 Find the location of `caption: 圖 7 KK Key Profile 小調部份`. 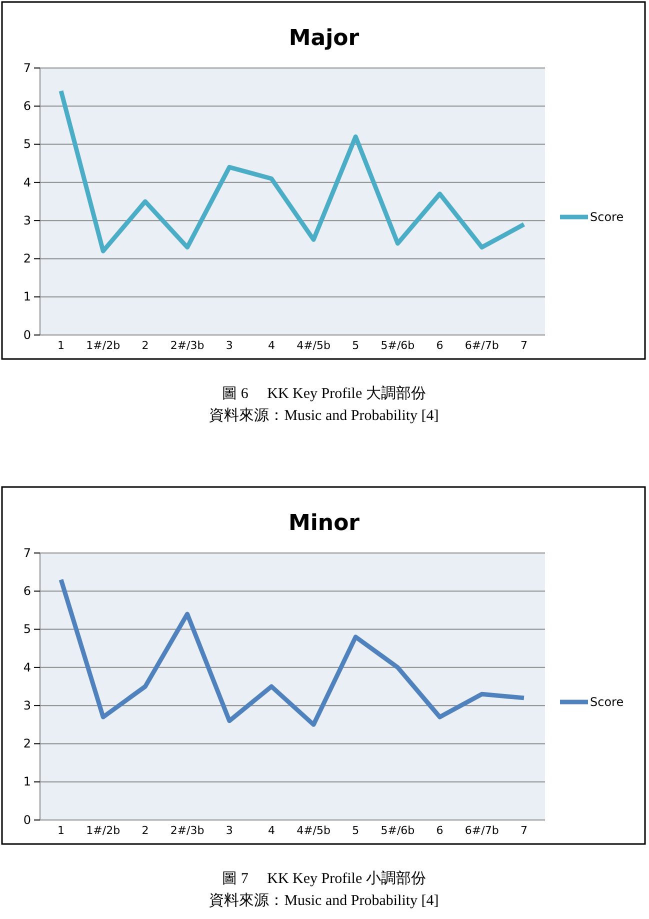

caption: 圖 7 KK Key Profile 小調部份 is located at coordinates (324, 878).